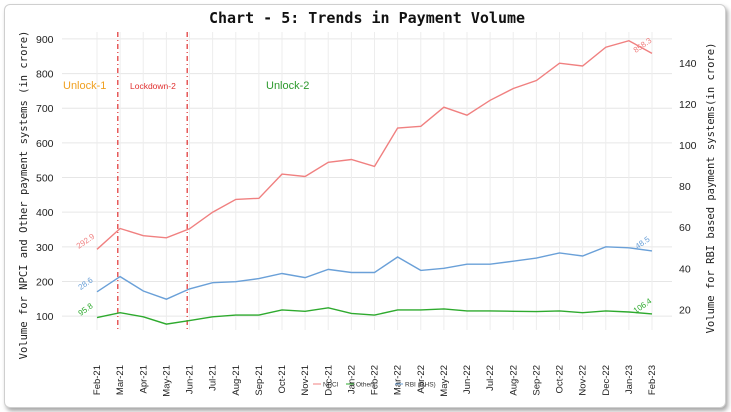 This screenshot has height=412, width=731. Describe the element at coordinates (45, 213) in the screenshot. I see `y-tick-label: 400` at that location.